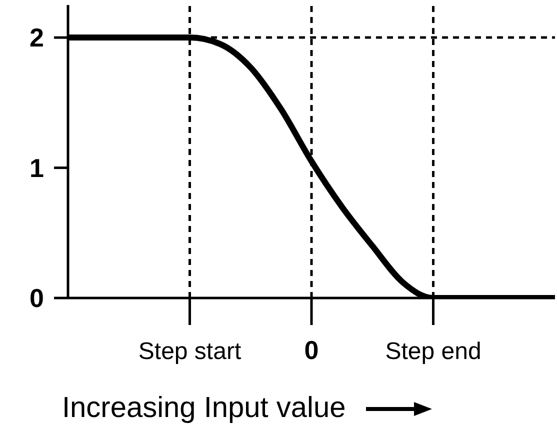 This screenshot has width=557, height=435. I want to click on y-tick-label: 2, so click(37, 37).